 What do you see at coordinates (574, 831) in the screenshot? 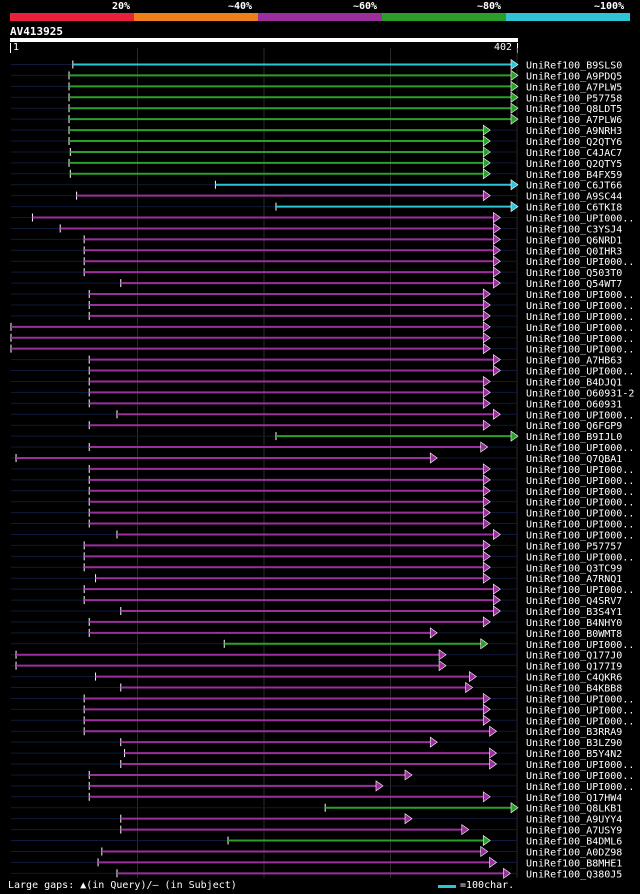
I see `hit-label: UniRef100_A7USY9` at bounding box center [574, 831].